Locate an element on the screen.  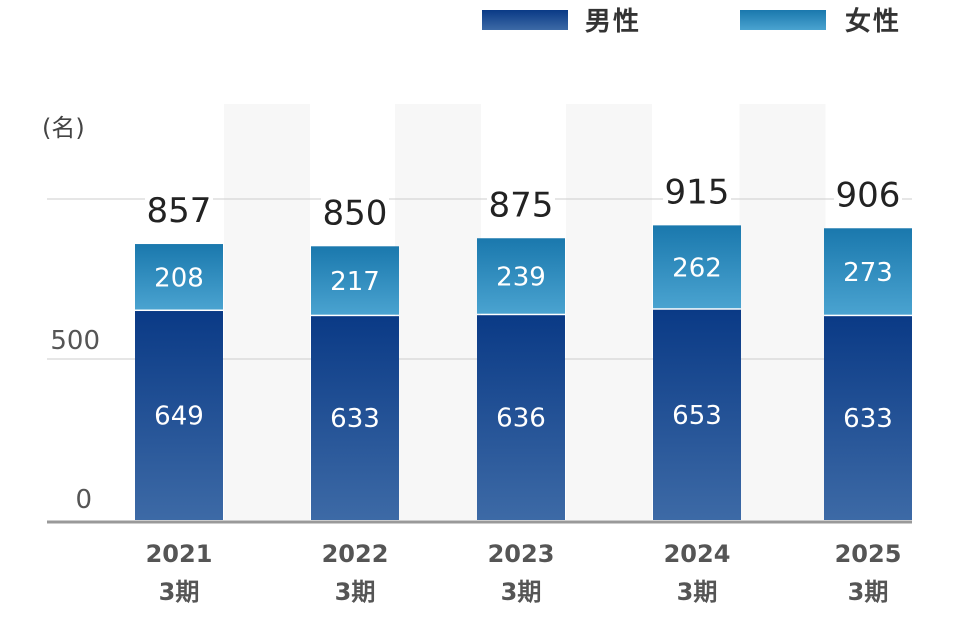
segment-value-label: 273 is located at coordinates (868, 273).